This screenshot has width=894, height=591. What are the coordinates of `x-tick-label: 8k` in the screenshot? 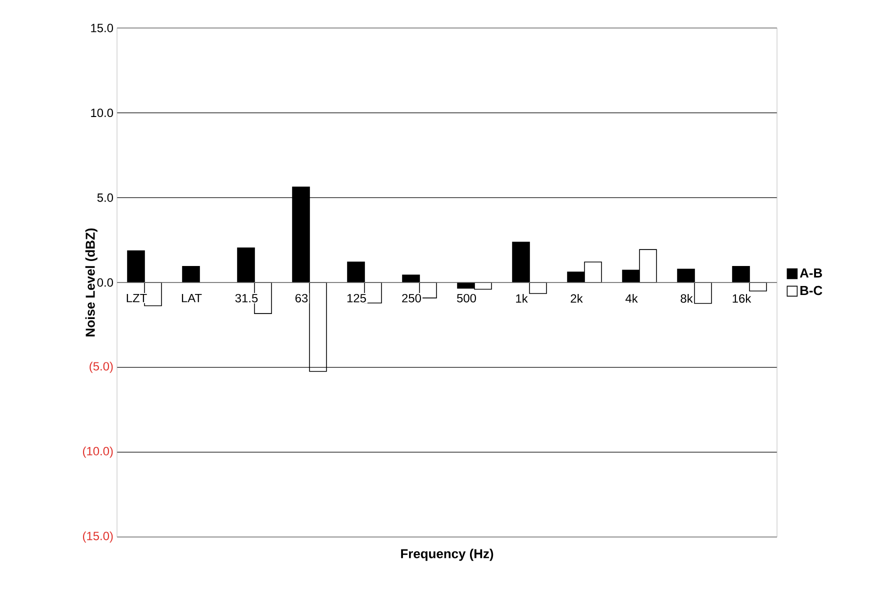 It's located at (686, 298).